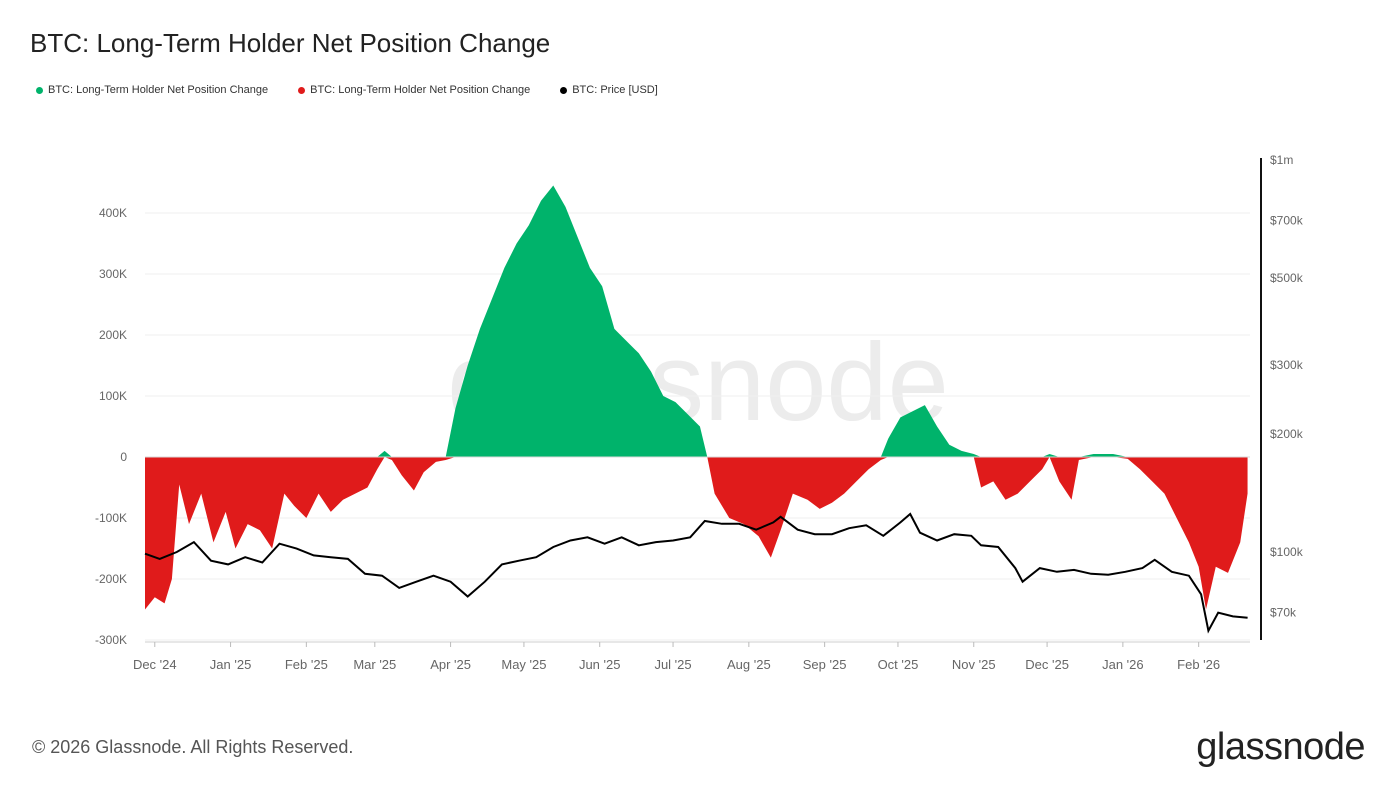 This screenshot has height=786, width=1397. What do you see at coordinates (113, 335) in the screenshot?
I see `y-left-tick-label: 200K` at bounding box center [113, 335].